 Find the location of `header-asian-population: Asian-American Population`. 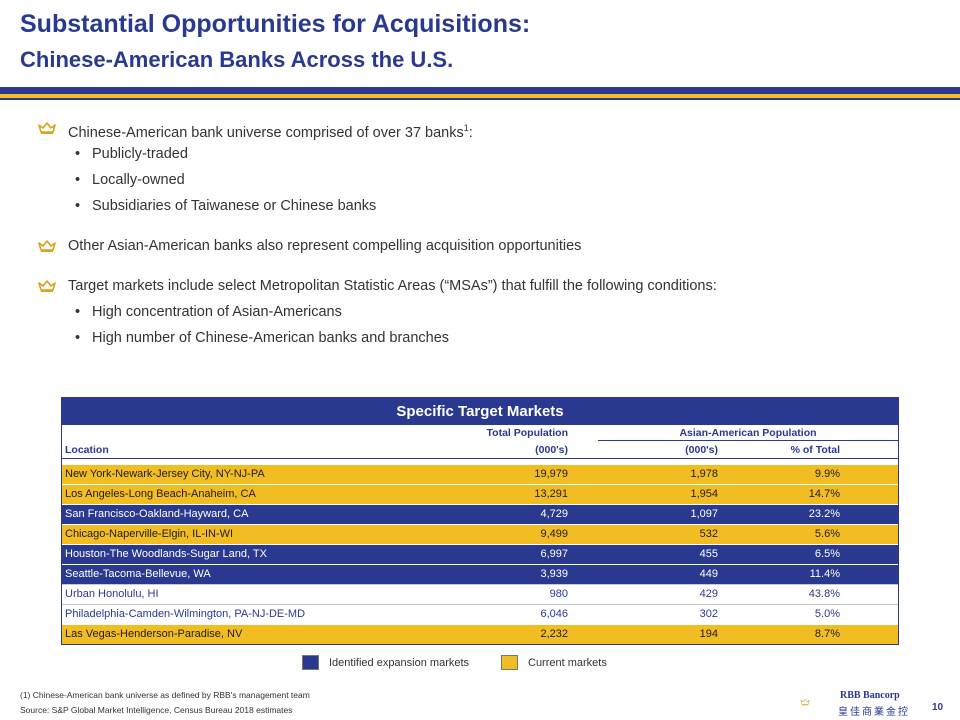

header-asian-population: Asian-American Population is located at coordinates (748, 433).